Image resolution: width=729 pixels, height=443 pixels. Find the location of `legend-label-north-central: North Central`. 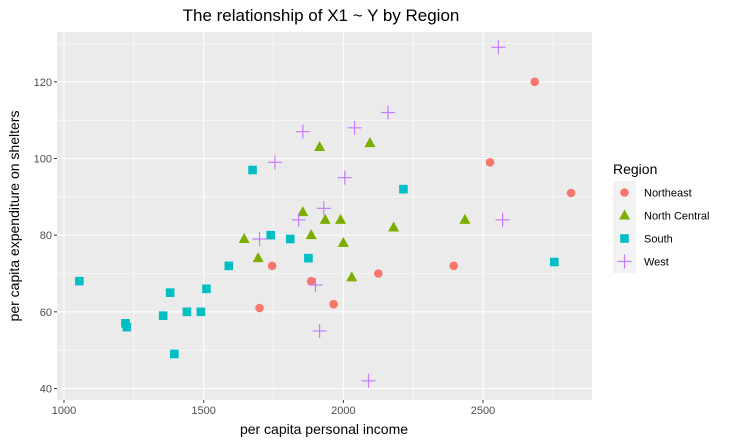

legend-label-north-central: North Central is located at coordinates (676, 217).